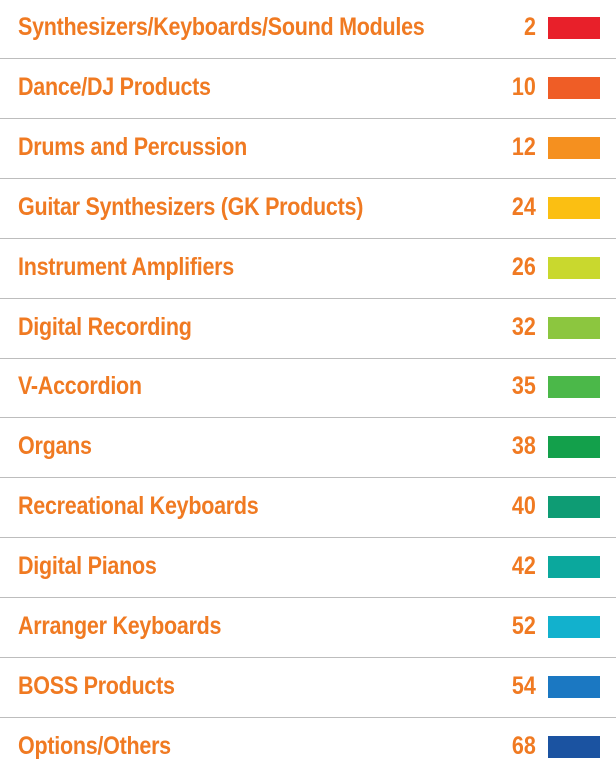  Describe the element at coordinates (524, 566) in the screenshot. I see `page-number: 42` at that location.